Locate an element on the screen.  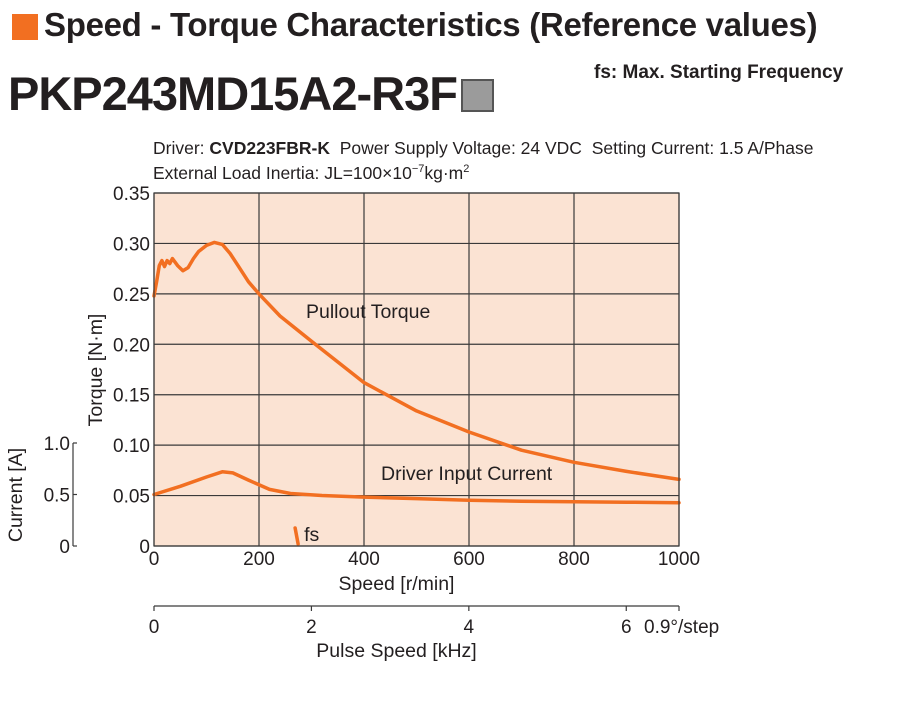
y-axis-title: Torque [N·m] is located at coordinates (96, 370).